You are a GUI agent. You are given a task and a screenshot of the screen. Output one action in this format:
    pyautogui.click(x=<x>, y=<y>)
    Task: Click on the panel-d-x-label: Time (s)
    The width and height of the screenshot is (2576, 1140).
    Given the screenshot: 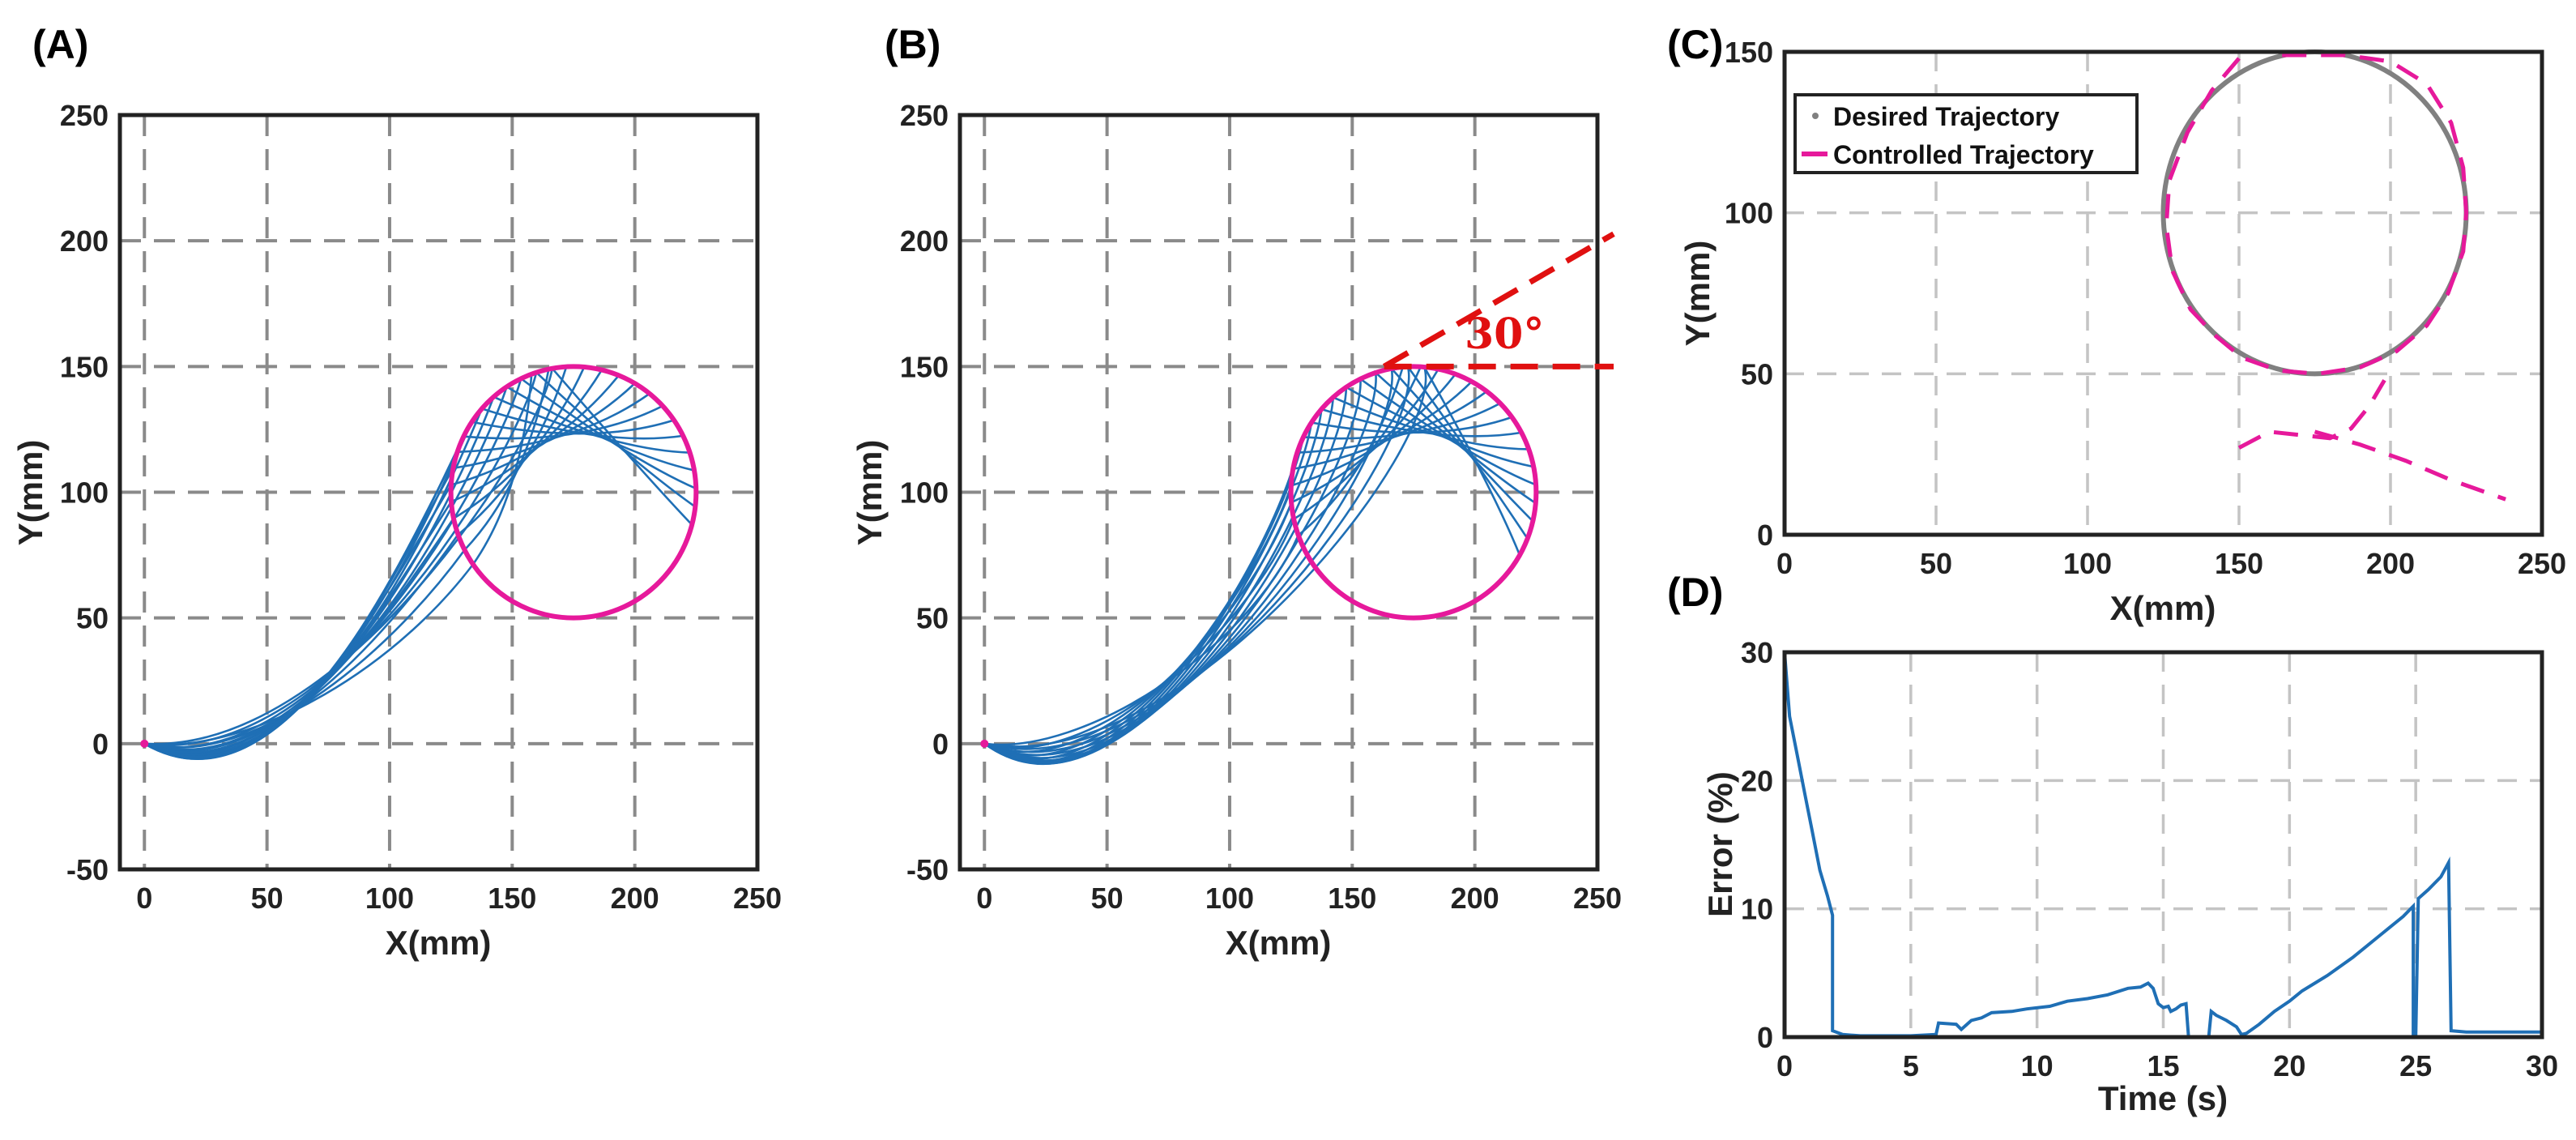 What is the action you would take?
    pyautogui.click(x=2163, y=1098)
    